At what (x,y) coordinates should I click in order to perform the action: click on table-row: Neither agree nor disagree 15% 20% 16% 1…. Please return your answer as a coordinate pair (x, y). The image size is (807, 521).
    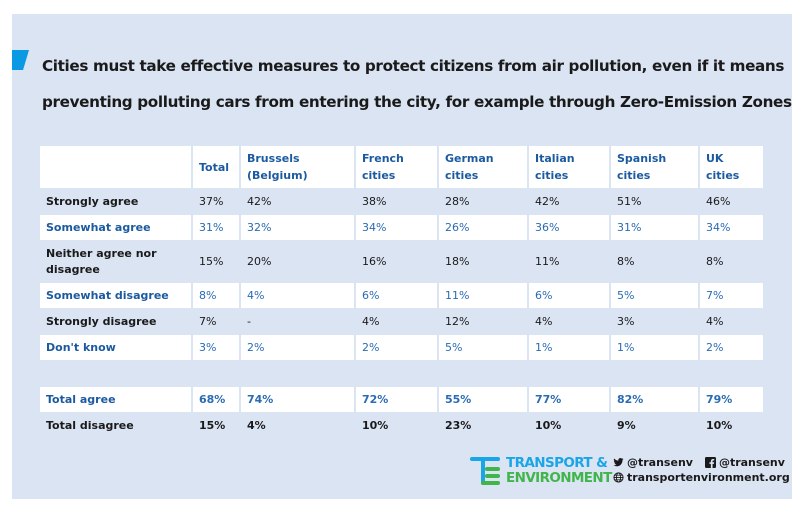
    Looking at the image, I should click on (401, 262).